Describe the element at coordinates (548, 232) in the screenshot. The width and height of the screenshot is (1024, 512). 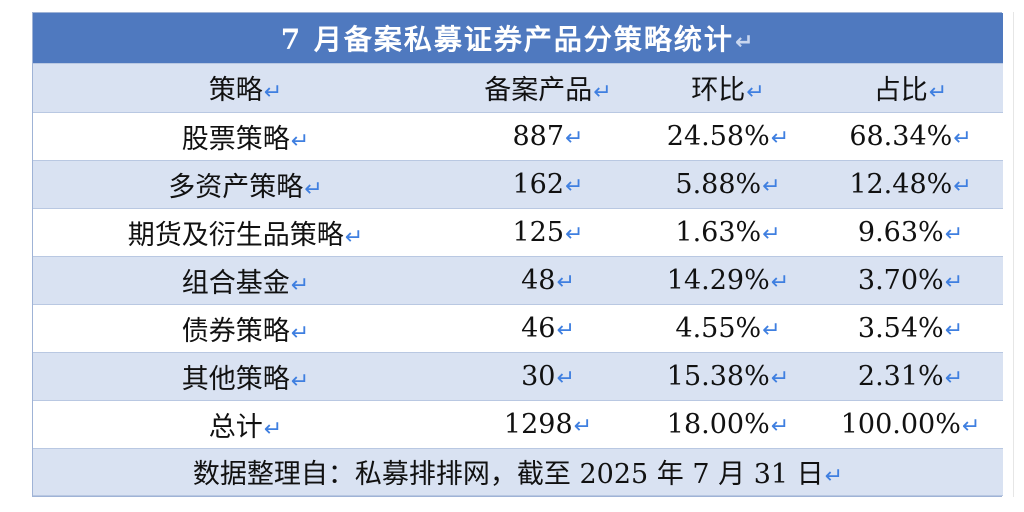
I see `filed-count-cell: 125↵` at that location.